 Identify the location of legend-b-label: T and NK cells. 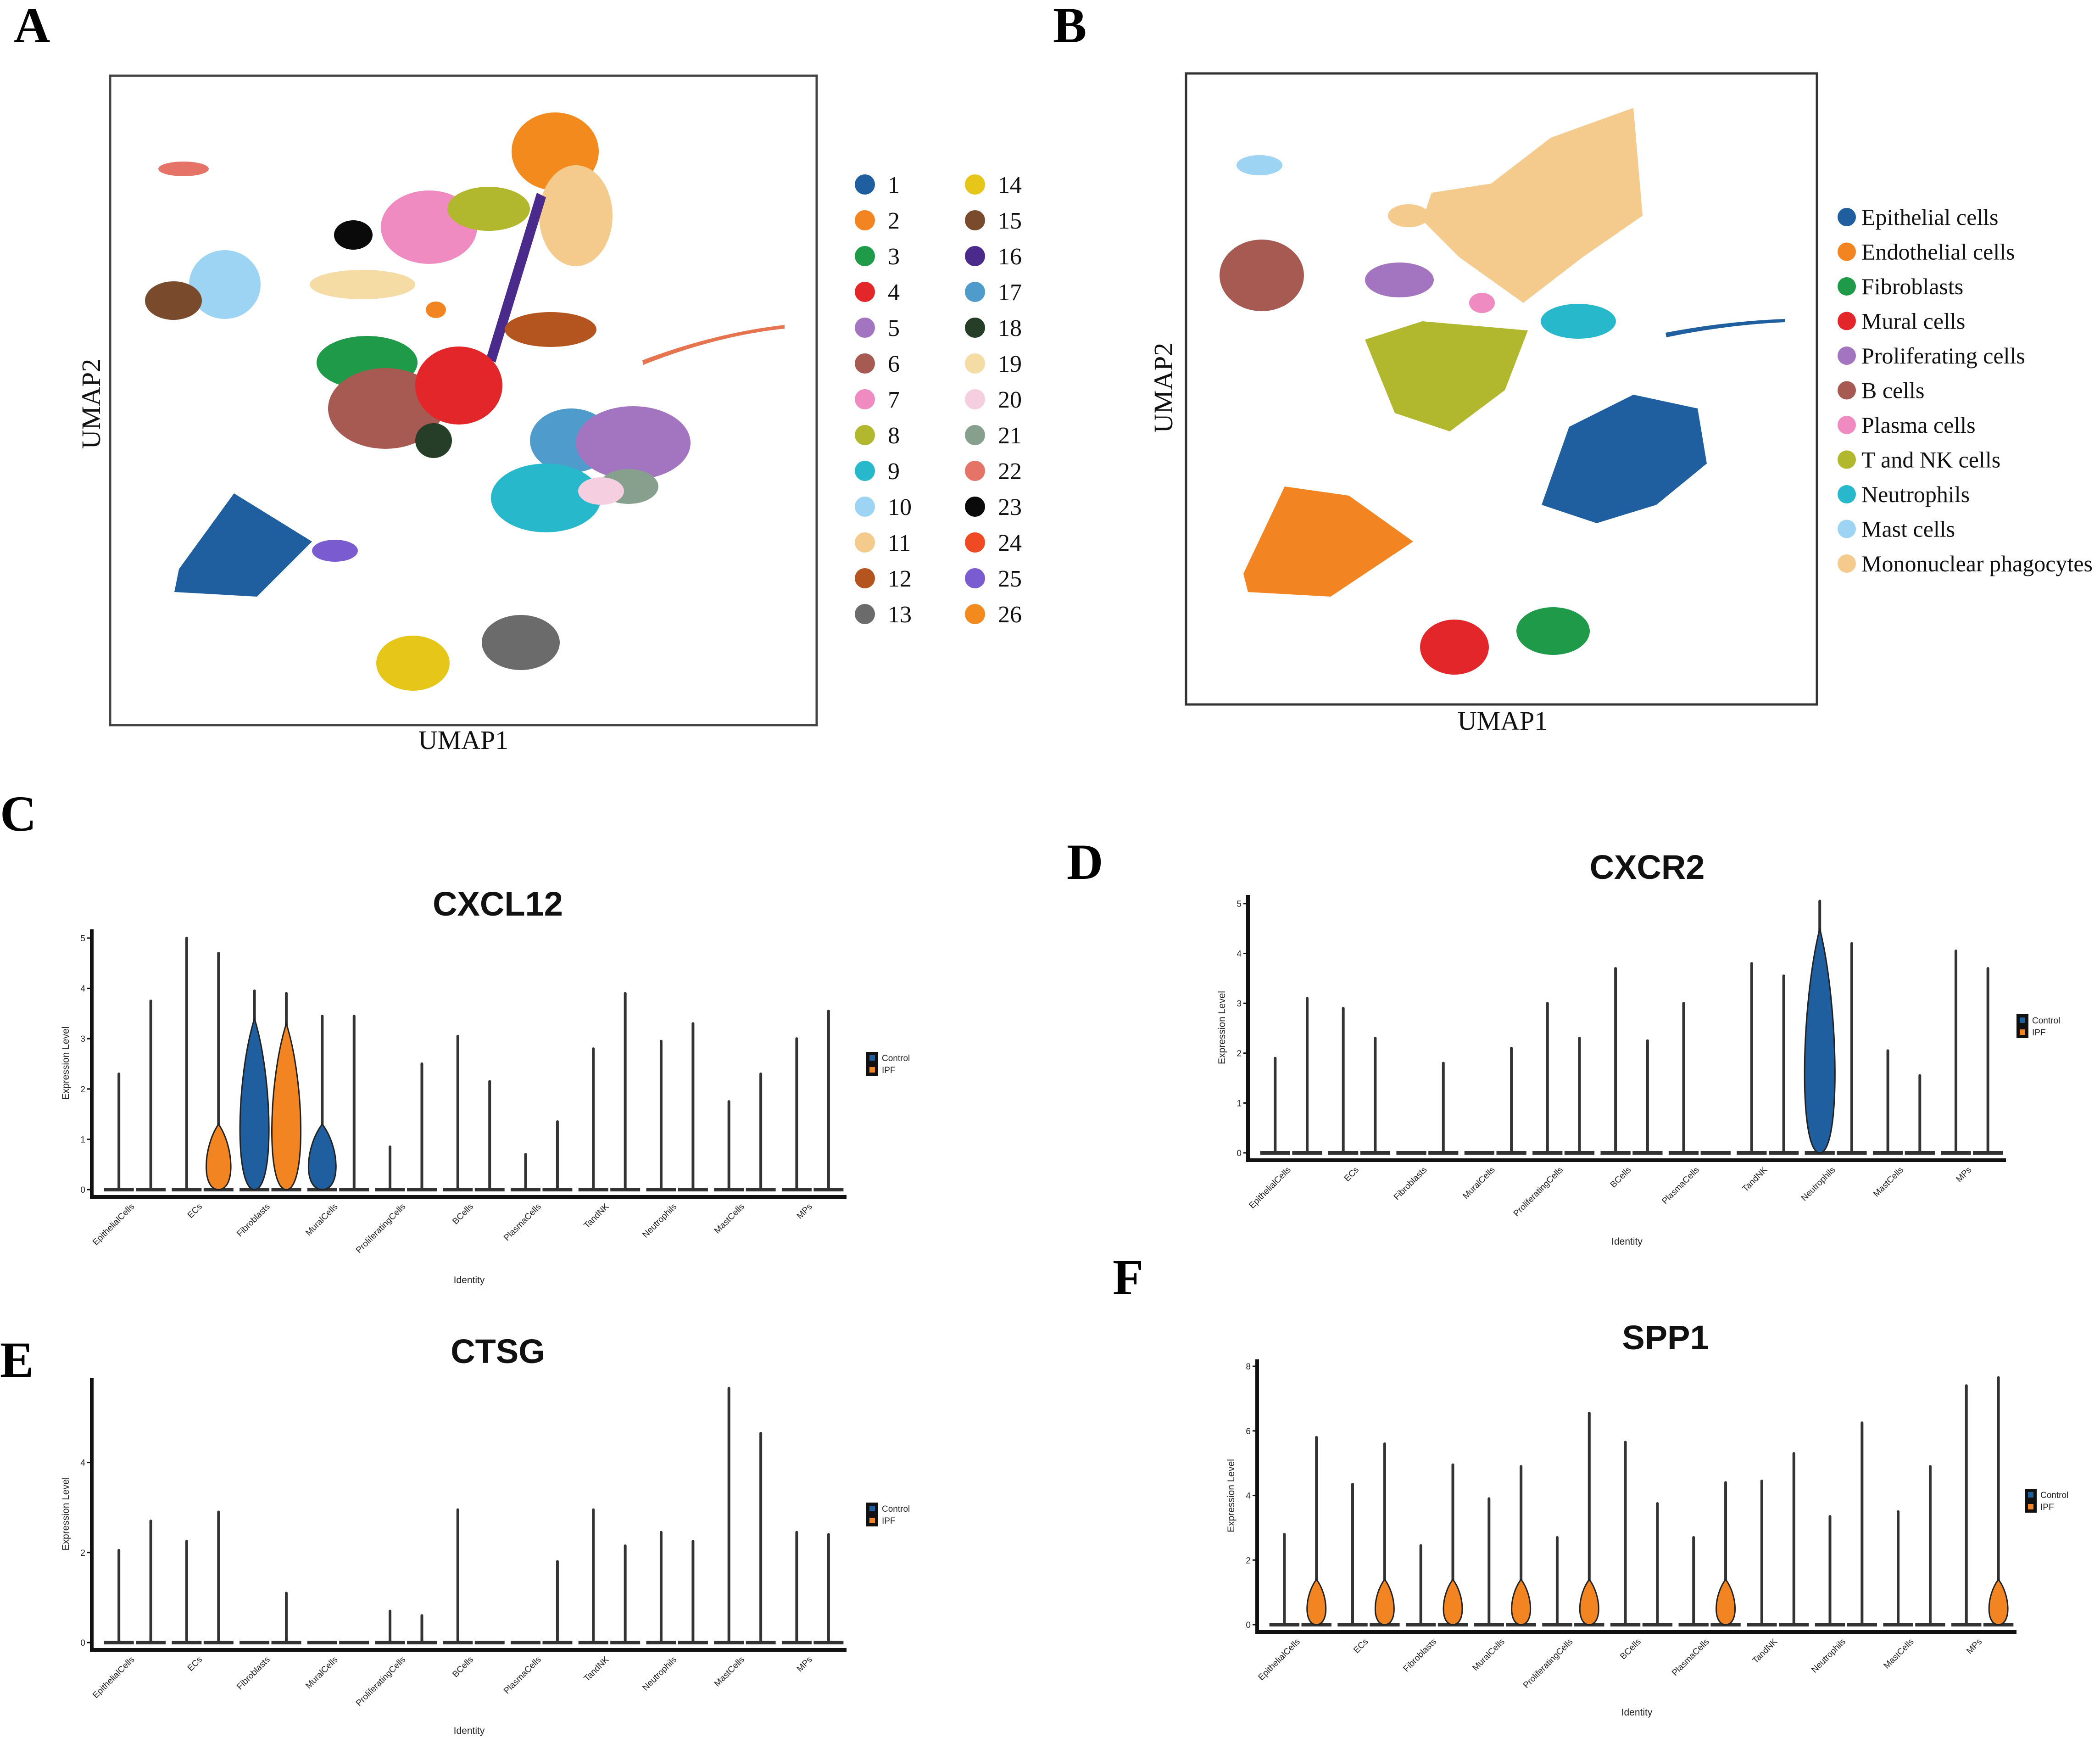
(1930, 460).